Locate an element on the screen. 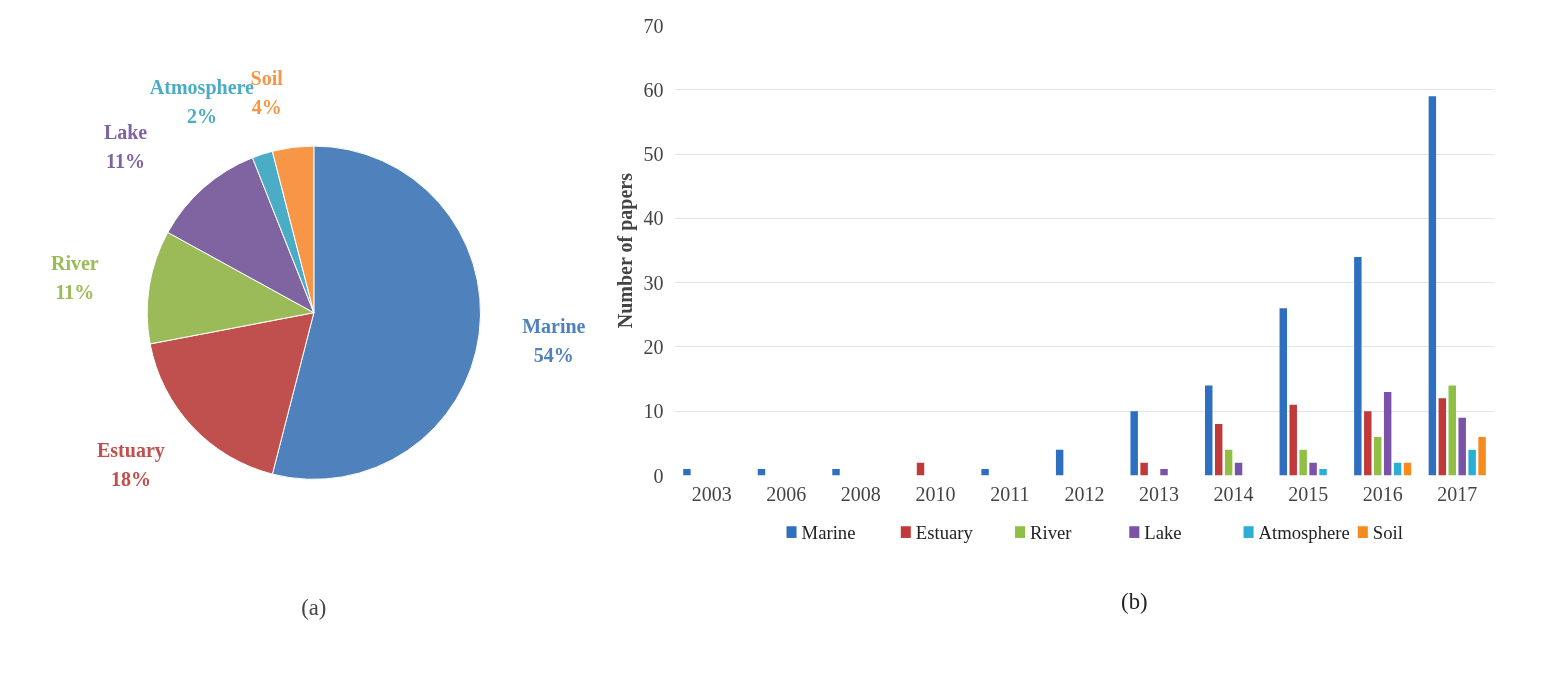 The image size is (1564, 675). x-tick-label: 2016 is located at coordinates (1382, 493).